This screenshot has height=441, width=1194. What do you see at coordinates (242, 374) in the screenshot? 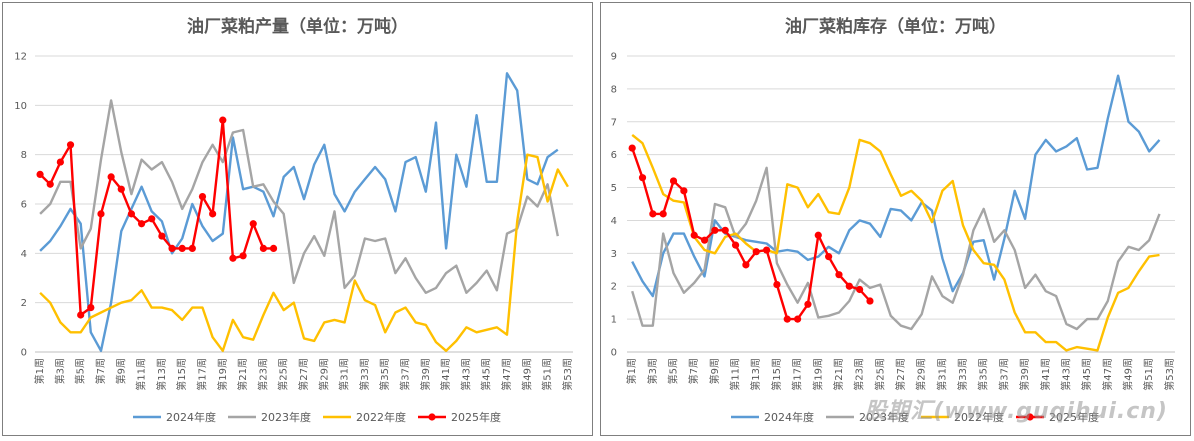
I see `x-tick-label: 第21周` at bounding box center [242, 374].